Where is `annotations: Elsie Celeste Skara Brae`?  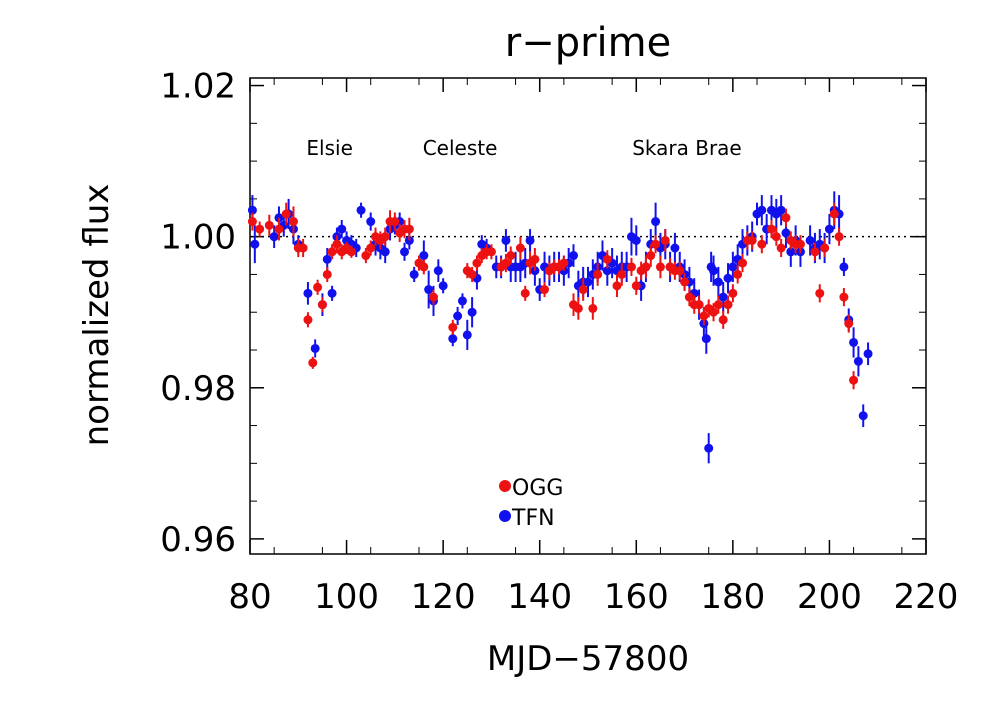
annotations: Elsie Celeste Skara Brae is located at coordinates (523, 148).